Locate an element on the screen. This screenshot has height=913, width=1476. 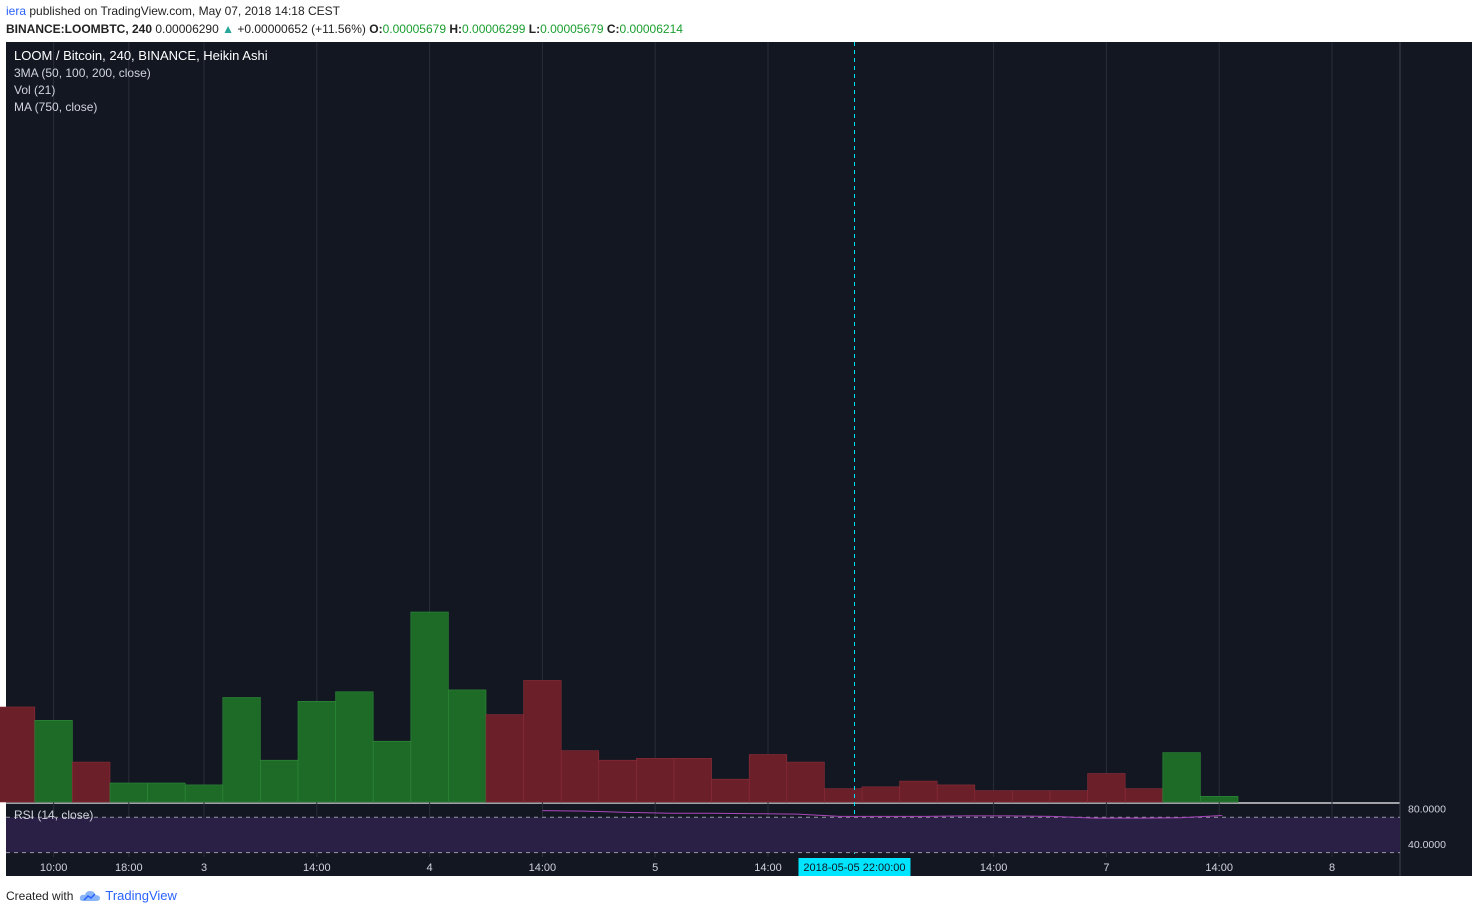
cloud-icon is located at coordinates (90, 895).